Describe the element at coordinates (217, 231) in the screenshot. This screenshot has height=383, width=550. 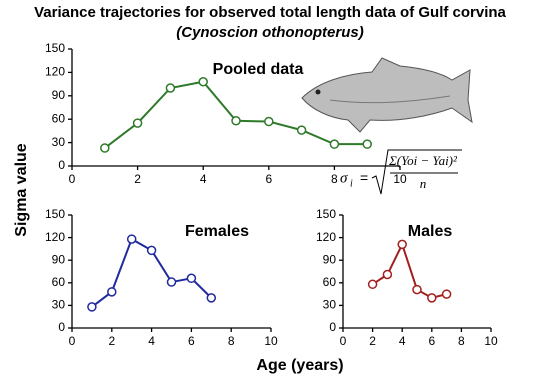
I see `panel-title: Females` at that location.